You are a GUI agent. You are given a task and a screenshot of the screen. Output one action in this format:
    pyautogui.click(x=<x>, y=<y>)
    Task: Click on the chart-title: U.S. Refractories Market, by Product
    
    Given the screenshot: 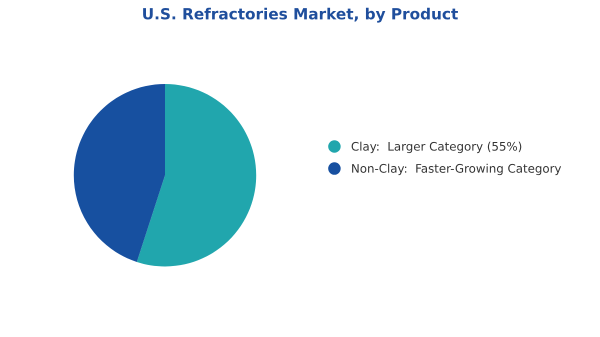 What is the action you would take?
    pyautogui.click(x=300, y=15)
    